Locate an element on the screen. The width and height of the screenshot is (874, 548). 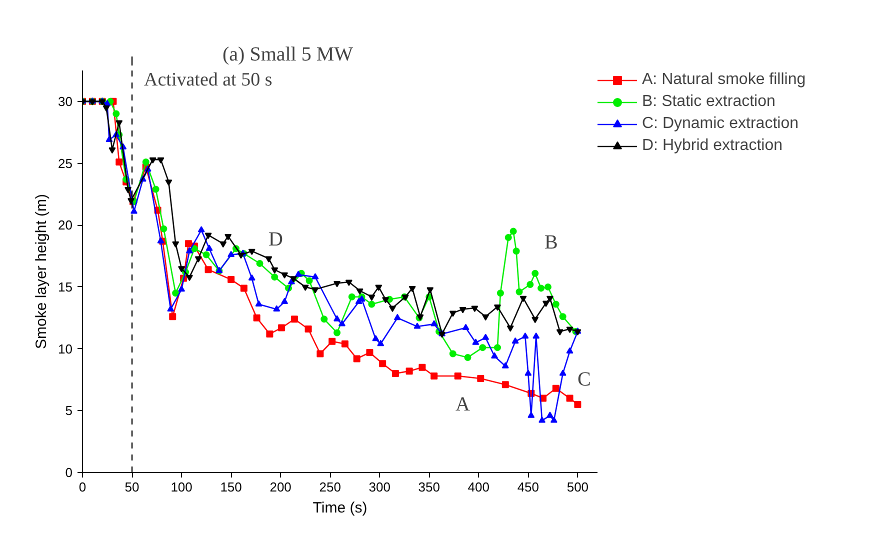
x-tick-label: 300 is located at coordinates (379, 487).